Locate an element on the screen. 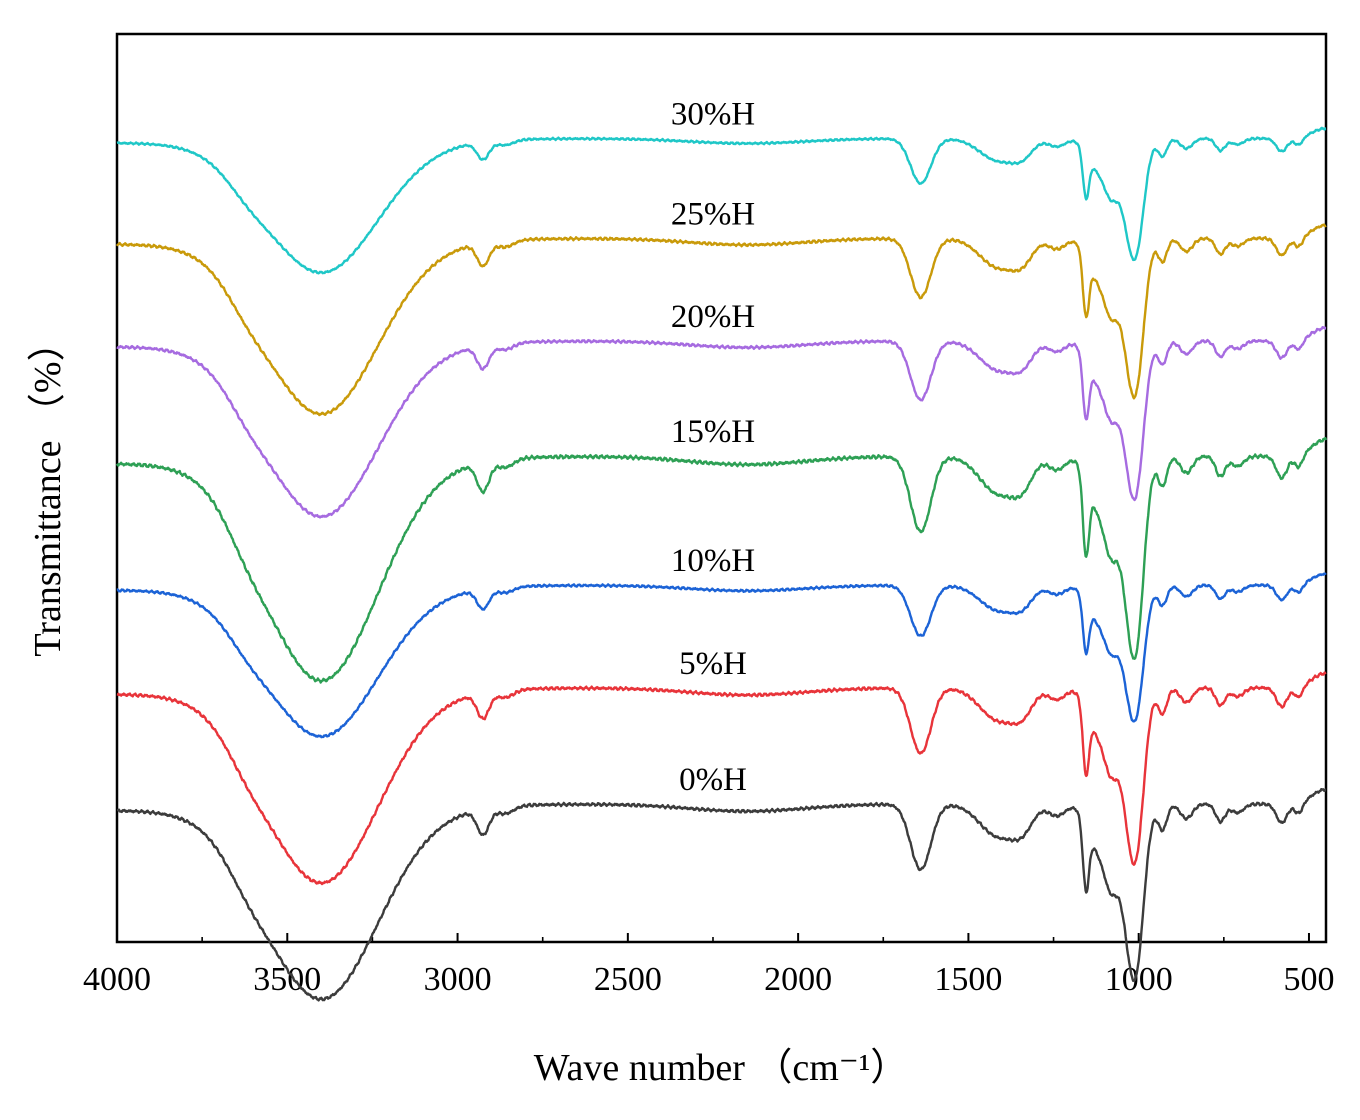  x-tick-label: 1500 is located at coordinates (968, 979).